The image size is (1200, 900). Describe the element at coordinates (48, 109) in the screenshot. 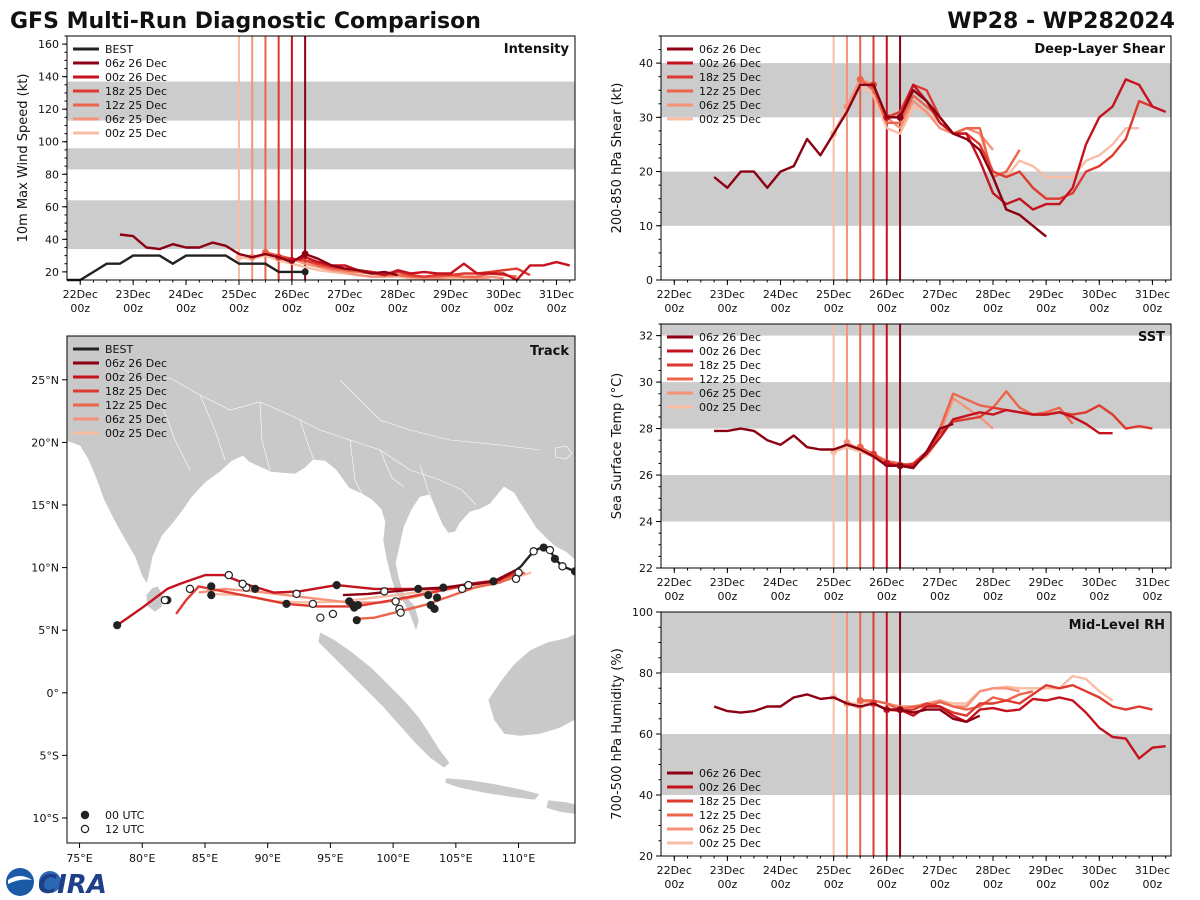

I see `intensity-ytick-label: 120` at that location.